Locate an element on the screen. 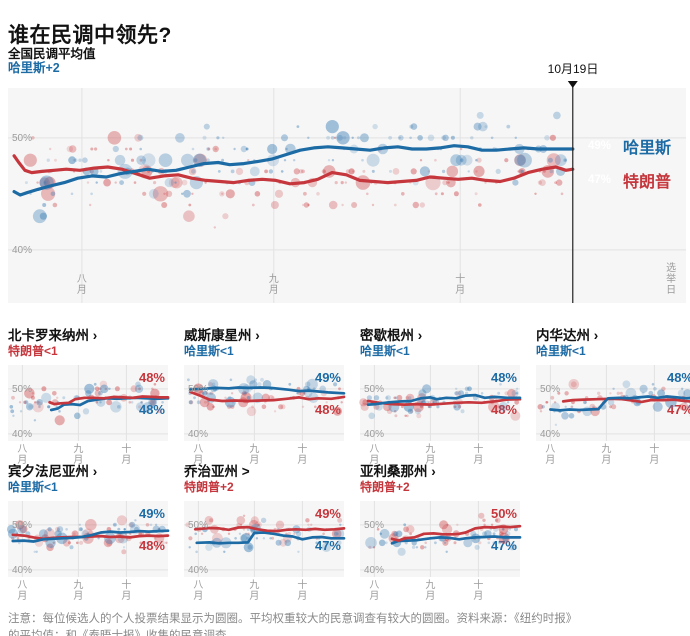 The image size is (690, 636). state-plot: 48% 48% 50% 40% 八月 九月 十月 is located at coordinates (440, 415).